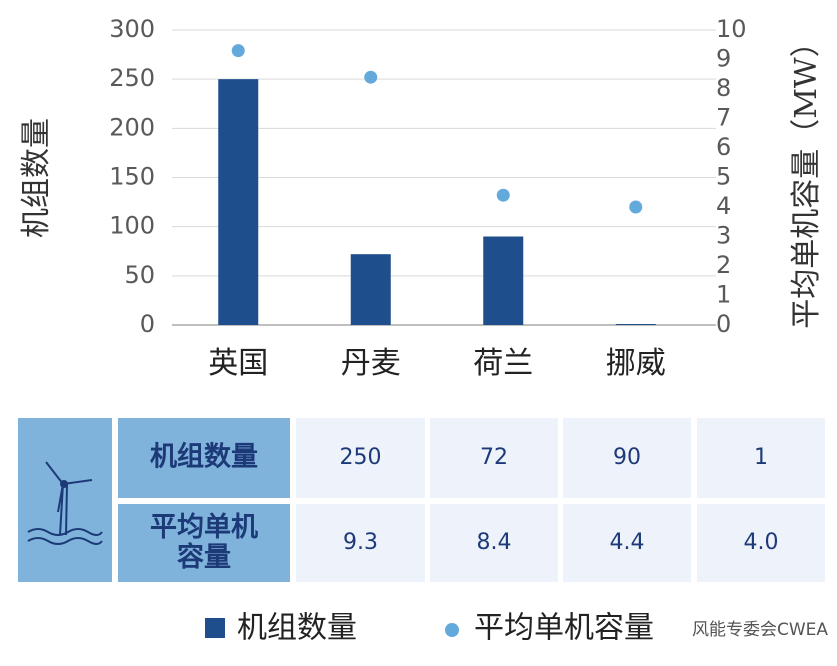  Describe the element at coordinates (806, 178) in the screenshot. I see `y2-axis-label: 平均单机容量（MW）` at that location.